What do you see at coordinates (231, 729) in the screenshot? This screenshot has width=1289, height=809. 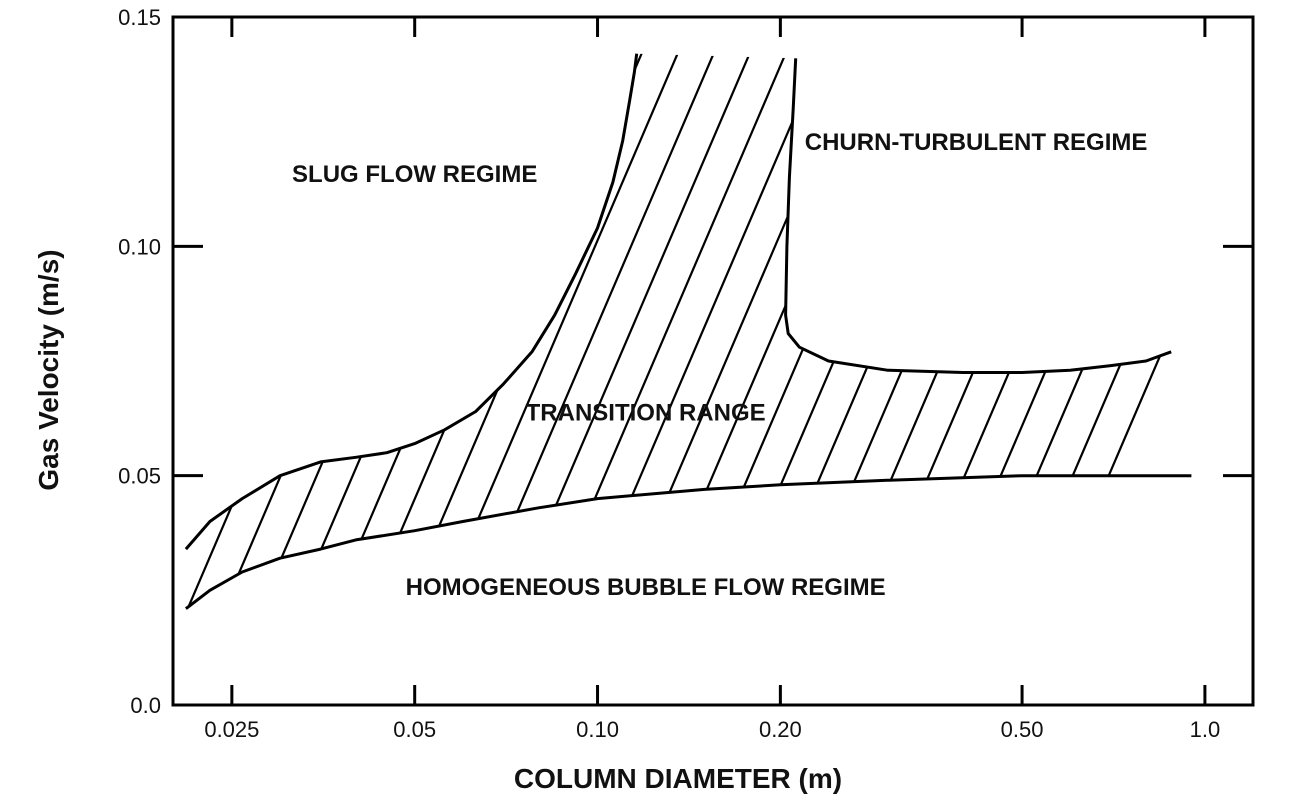 I see `x-tick-label: 0.025` at bounding box center [231, 729].